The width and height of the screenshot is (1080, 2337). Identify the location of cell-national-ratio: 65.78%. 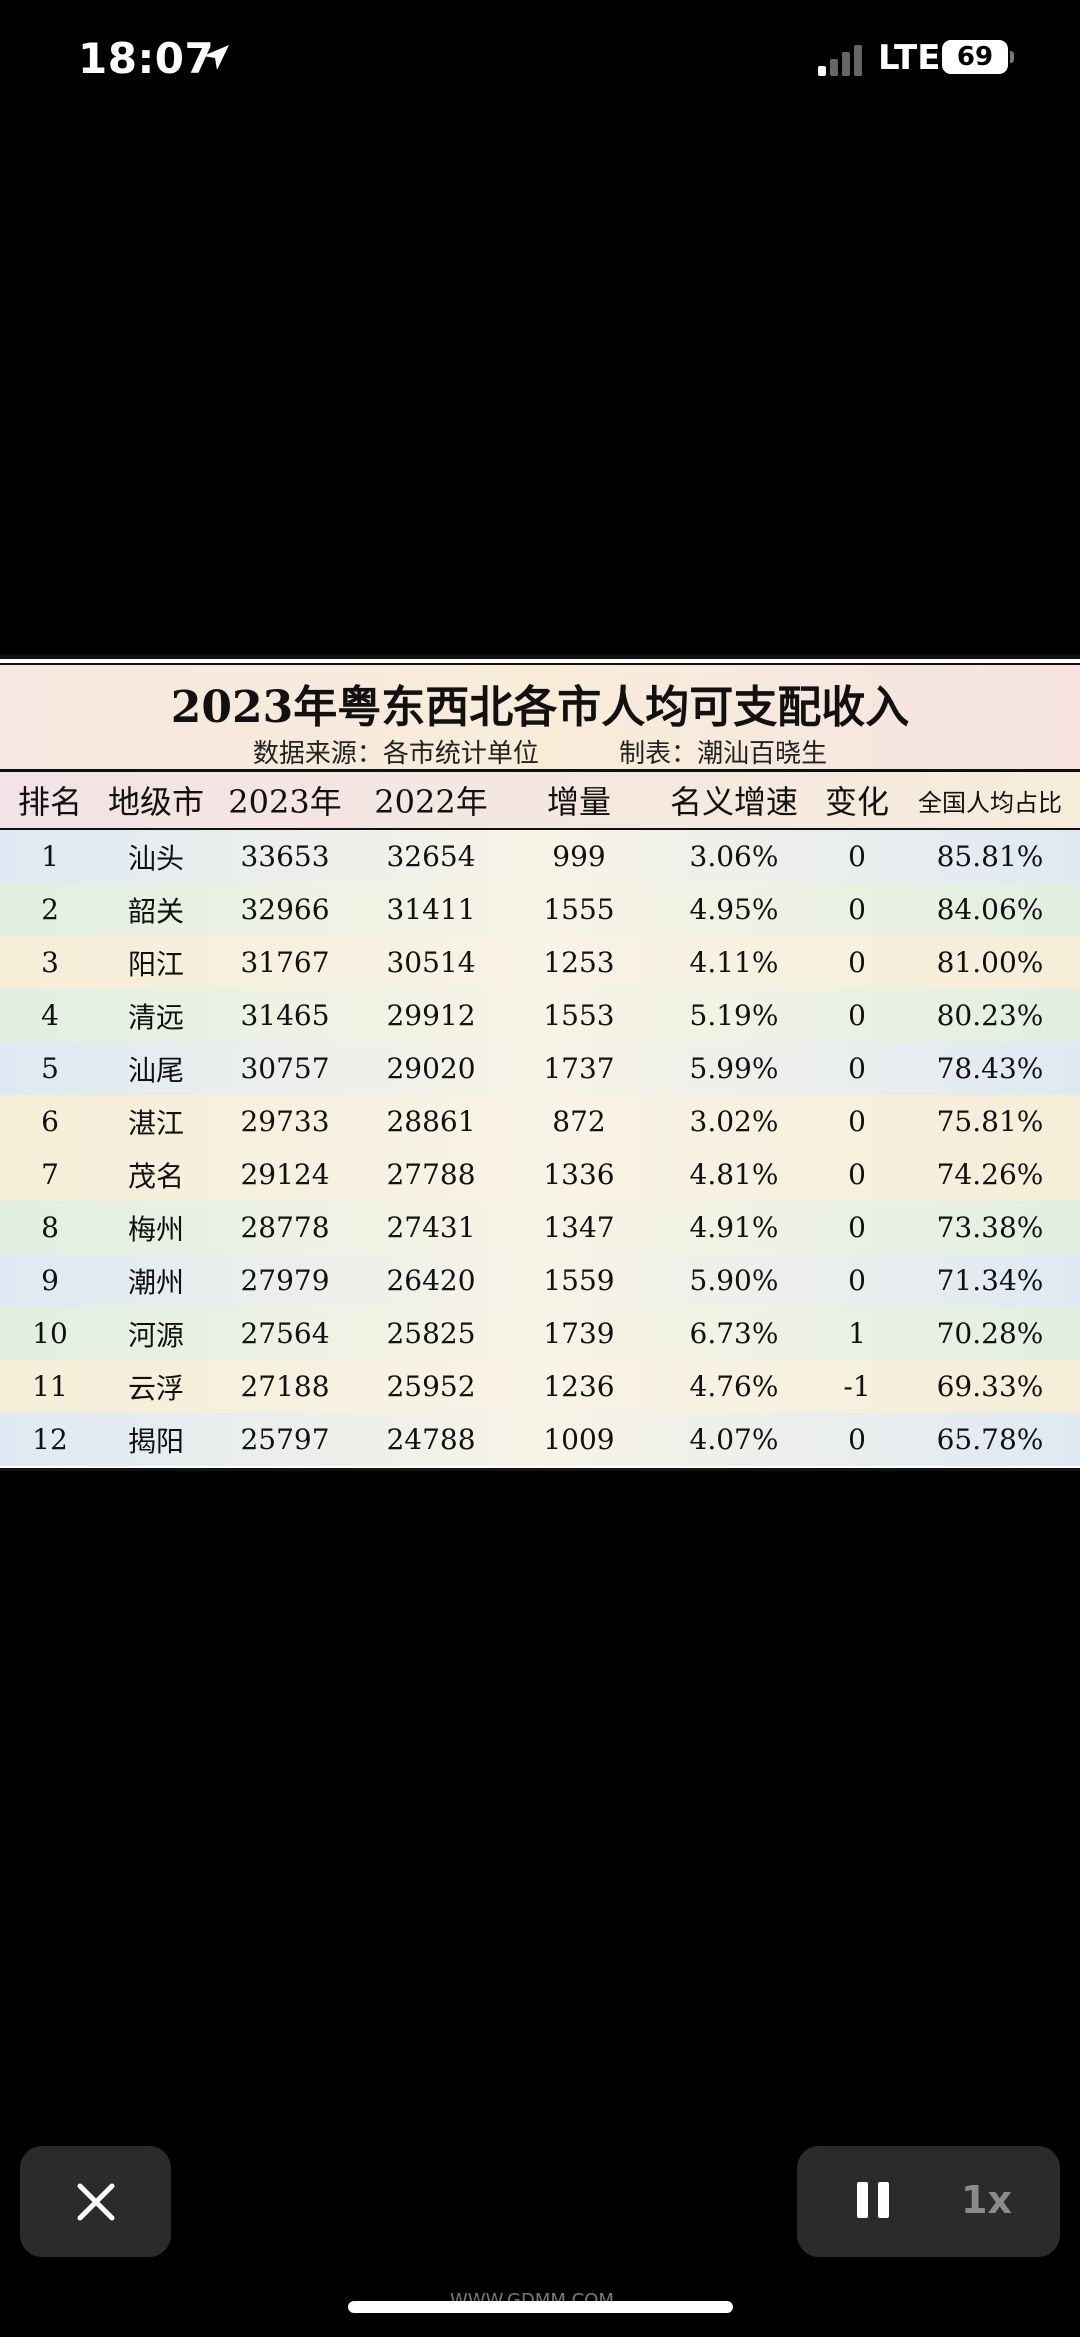
(990, 1439).